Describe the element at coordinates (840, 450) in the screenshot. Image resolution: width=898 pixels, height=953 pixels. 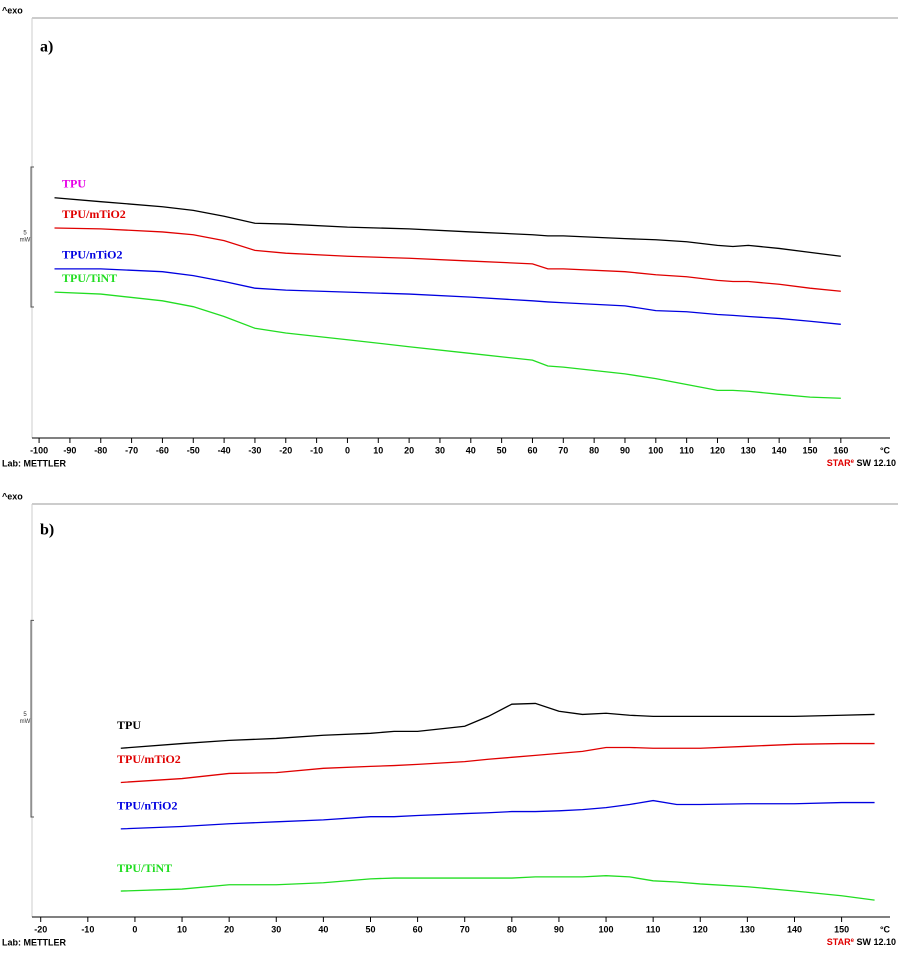
I see `x-tick-label: 160` at that location.